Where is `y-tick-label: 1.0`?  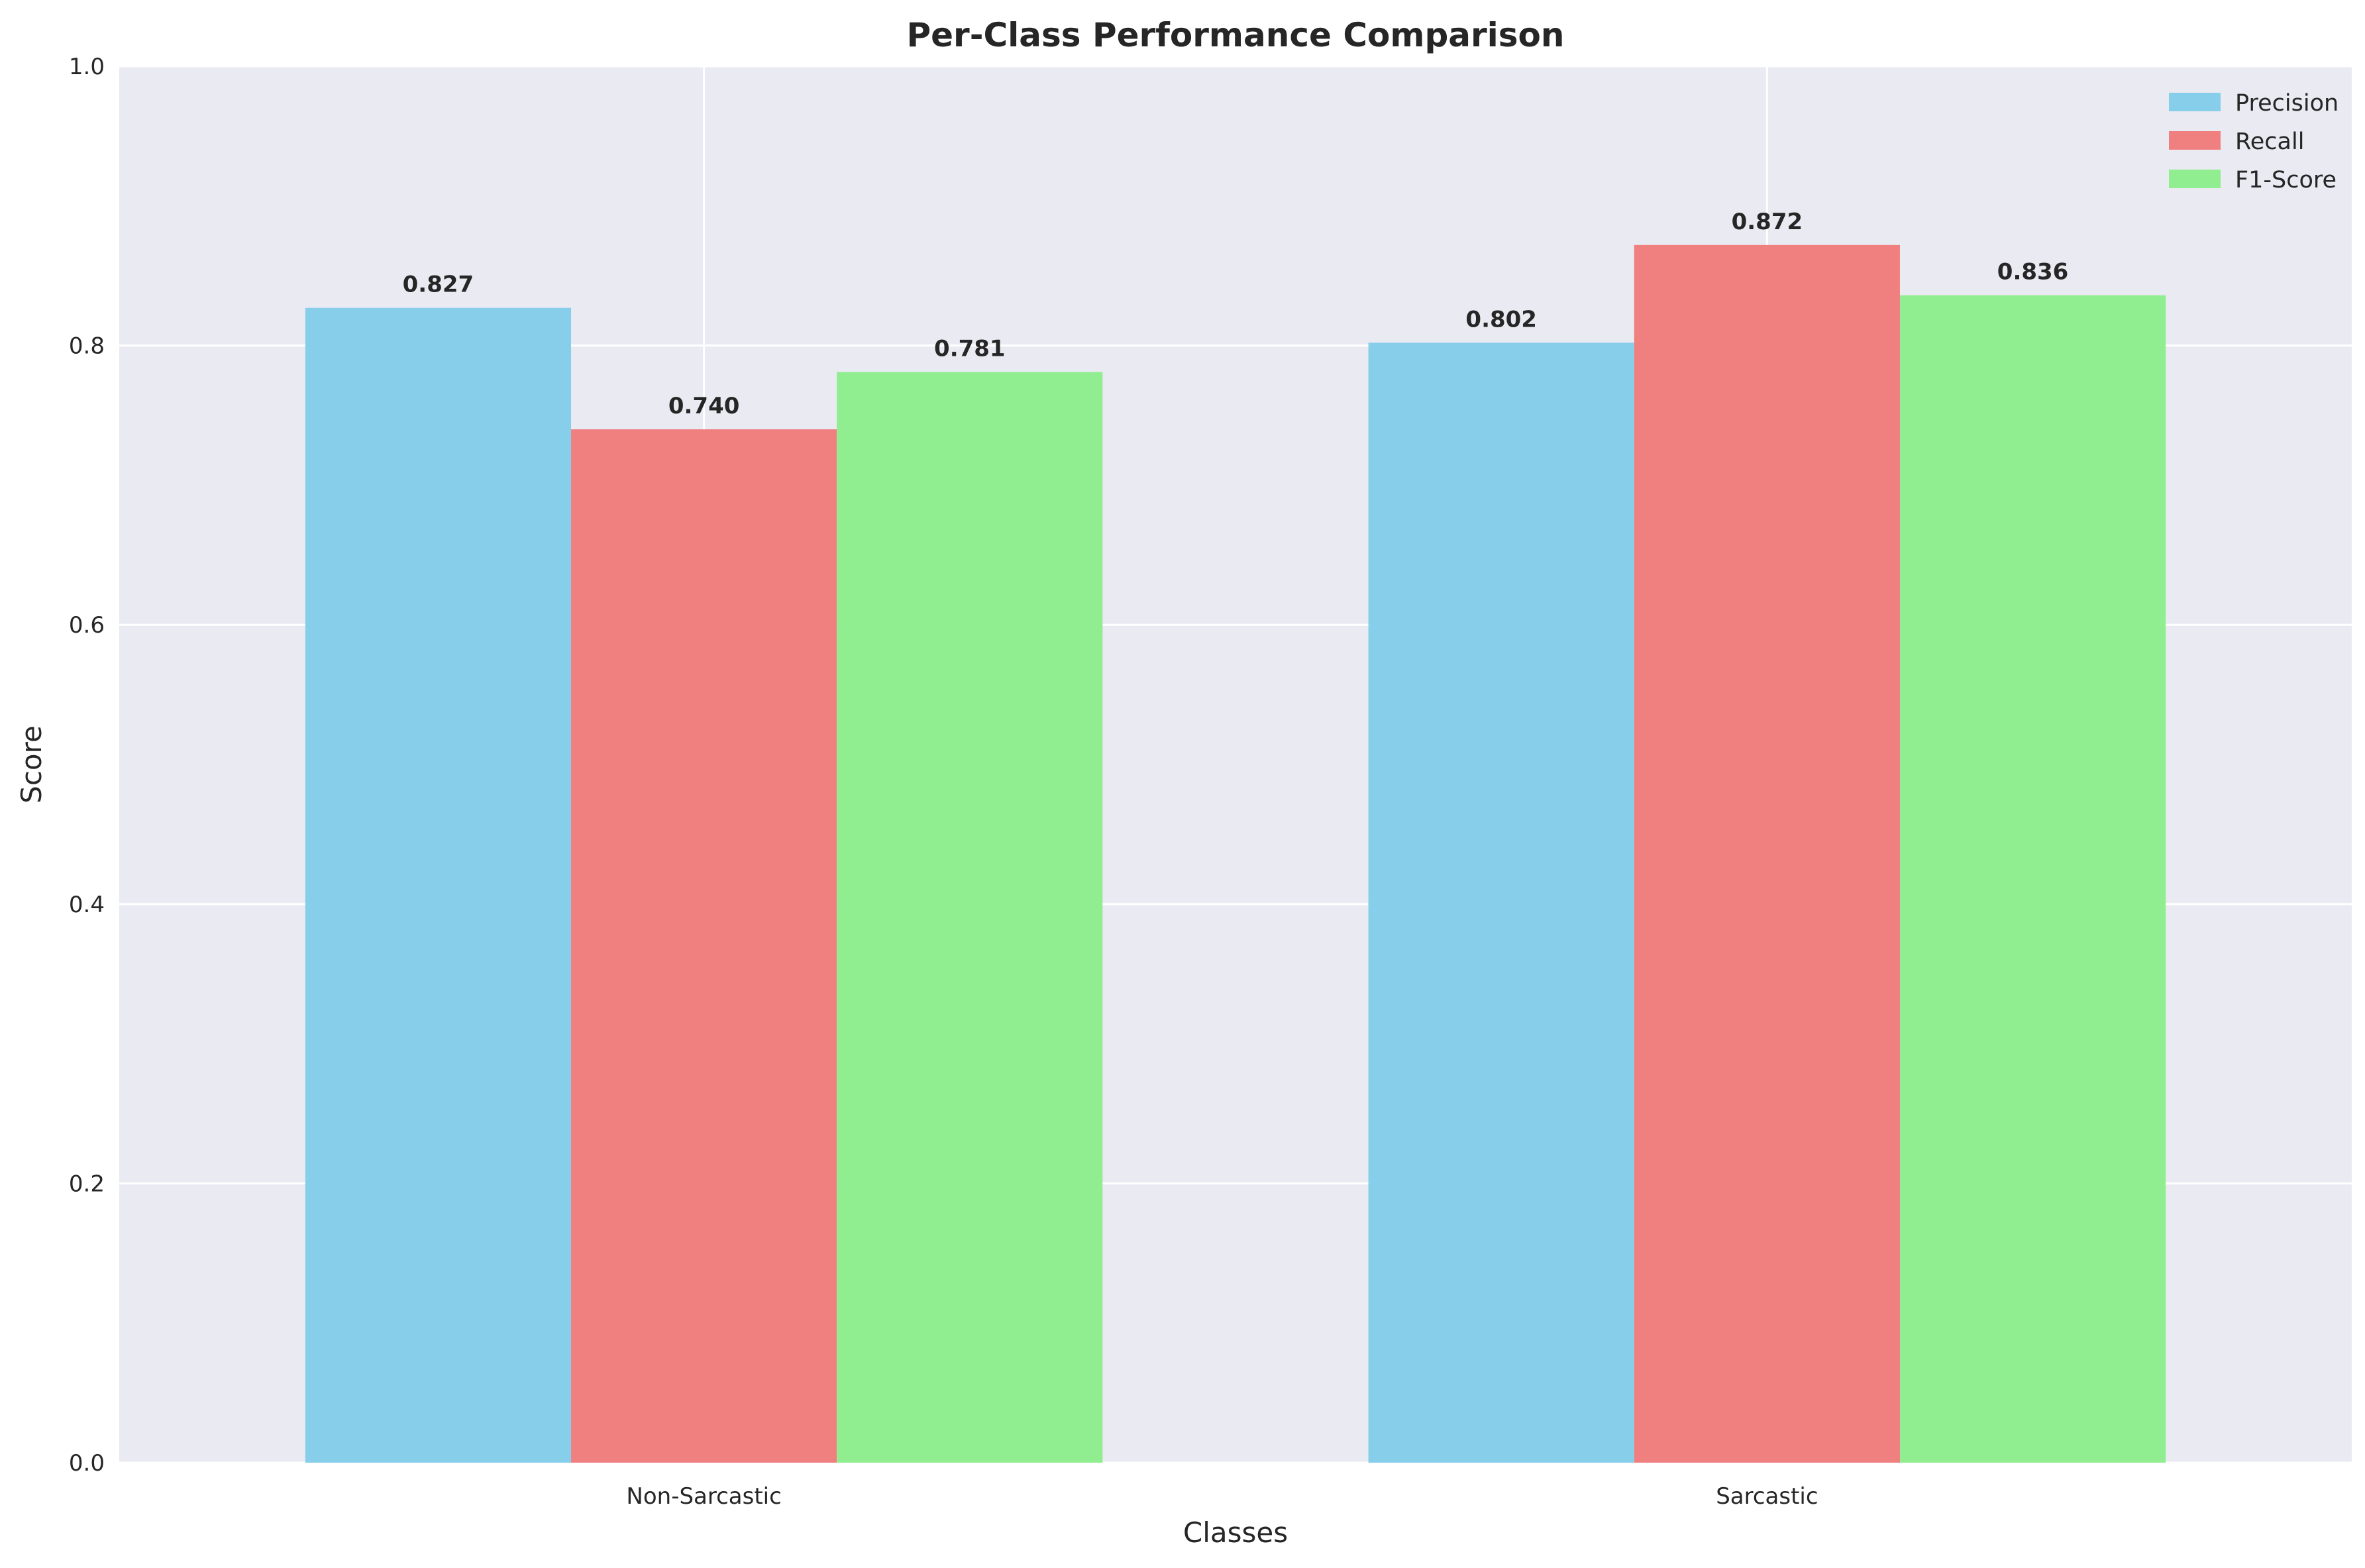 y-tick-label: 1.0 is located at coordinates (87, 67).